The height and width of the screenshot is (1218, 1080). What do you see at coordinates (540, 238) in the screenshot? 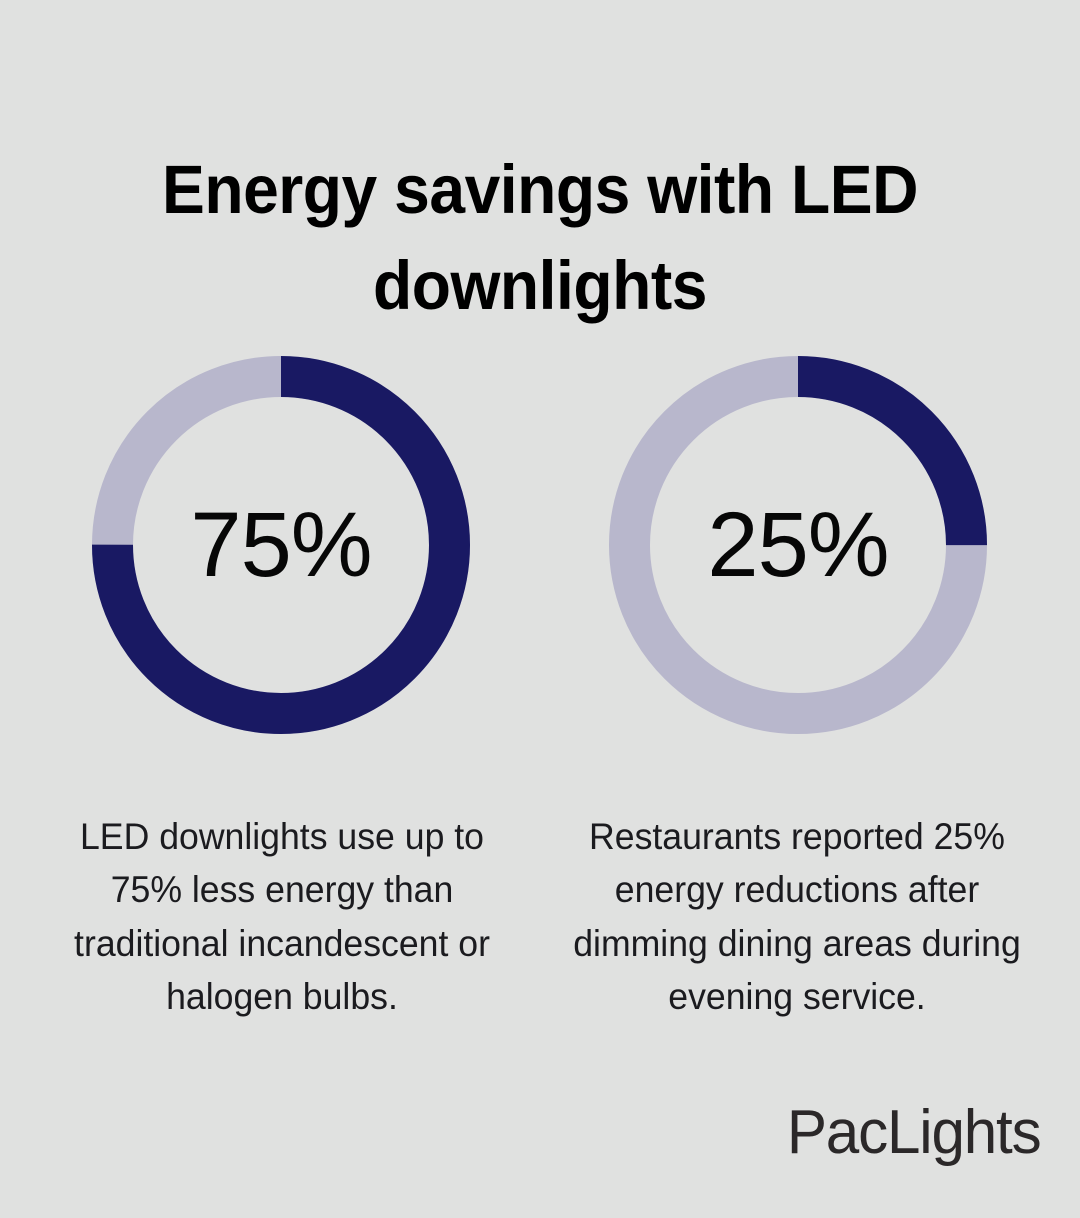
I see `page-title: Energy savings with LED downlights` at bounding box center [540, 238].